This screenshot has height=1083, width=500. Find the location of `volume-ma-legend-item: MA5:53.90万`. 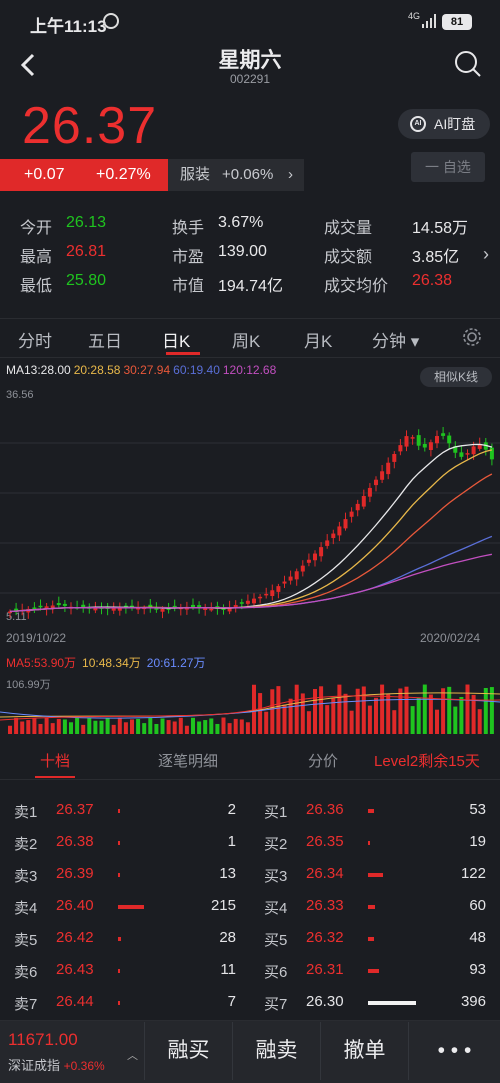

volume-ma-legend-item: MA5:53.90万 is located at coordinates (41, 663).